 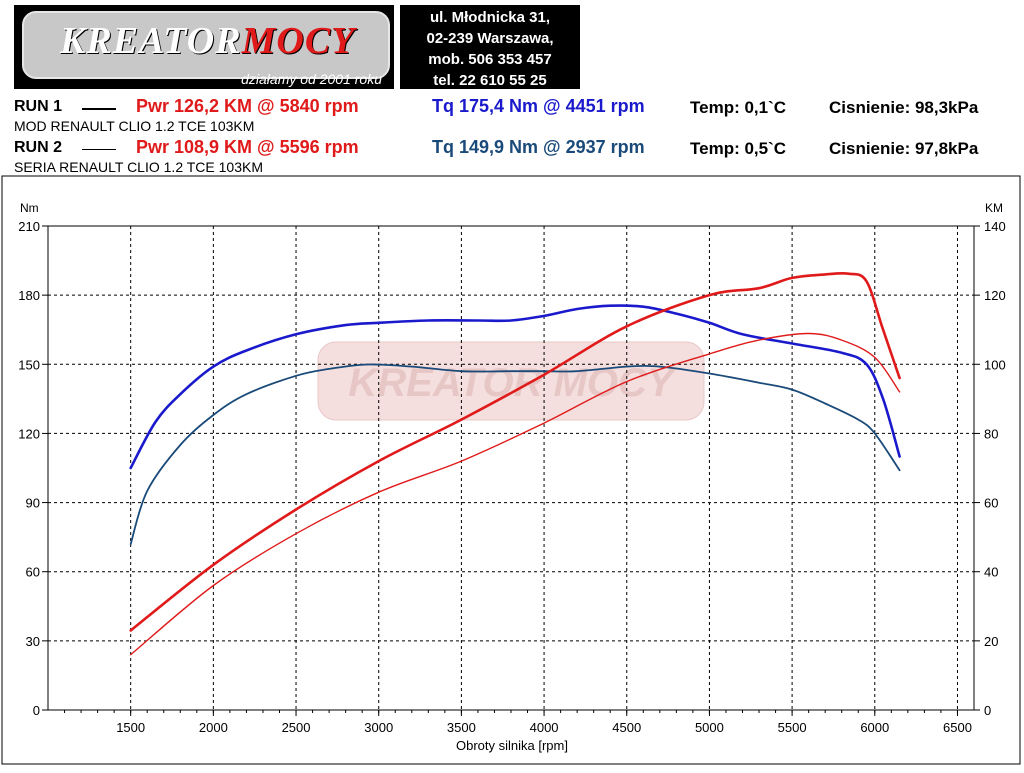 I want to click on run2-pressure: Cisnienie: 97,8kPa, so click(x=904, y=148).